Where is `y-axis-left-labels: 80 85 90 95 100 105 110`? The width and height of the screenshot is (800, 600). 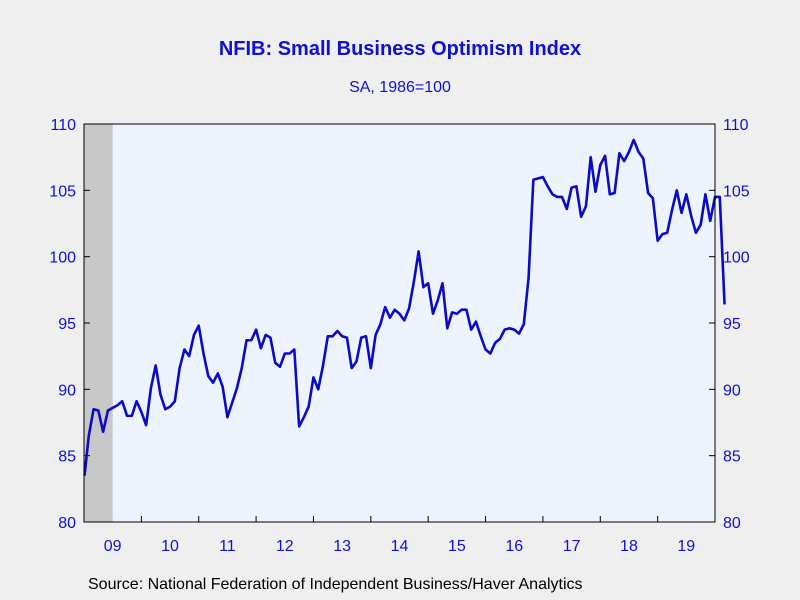 y-axis-left-labels: 80 85 90 95 100 105 110 is located at coordinates (62, 324).